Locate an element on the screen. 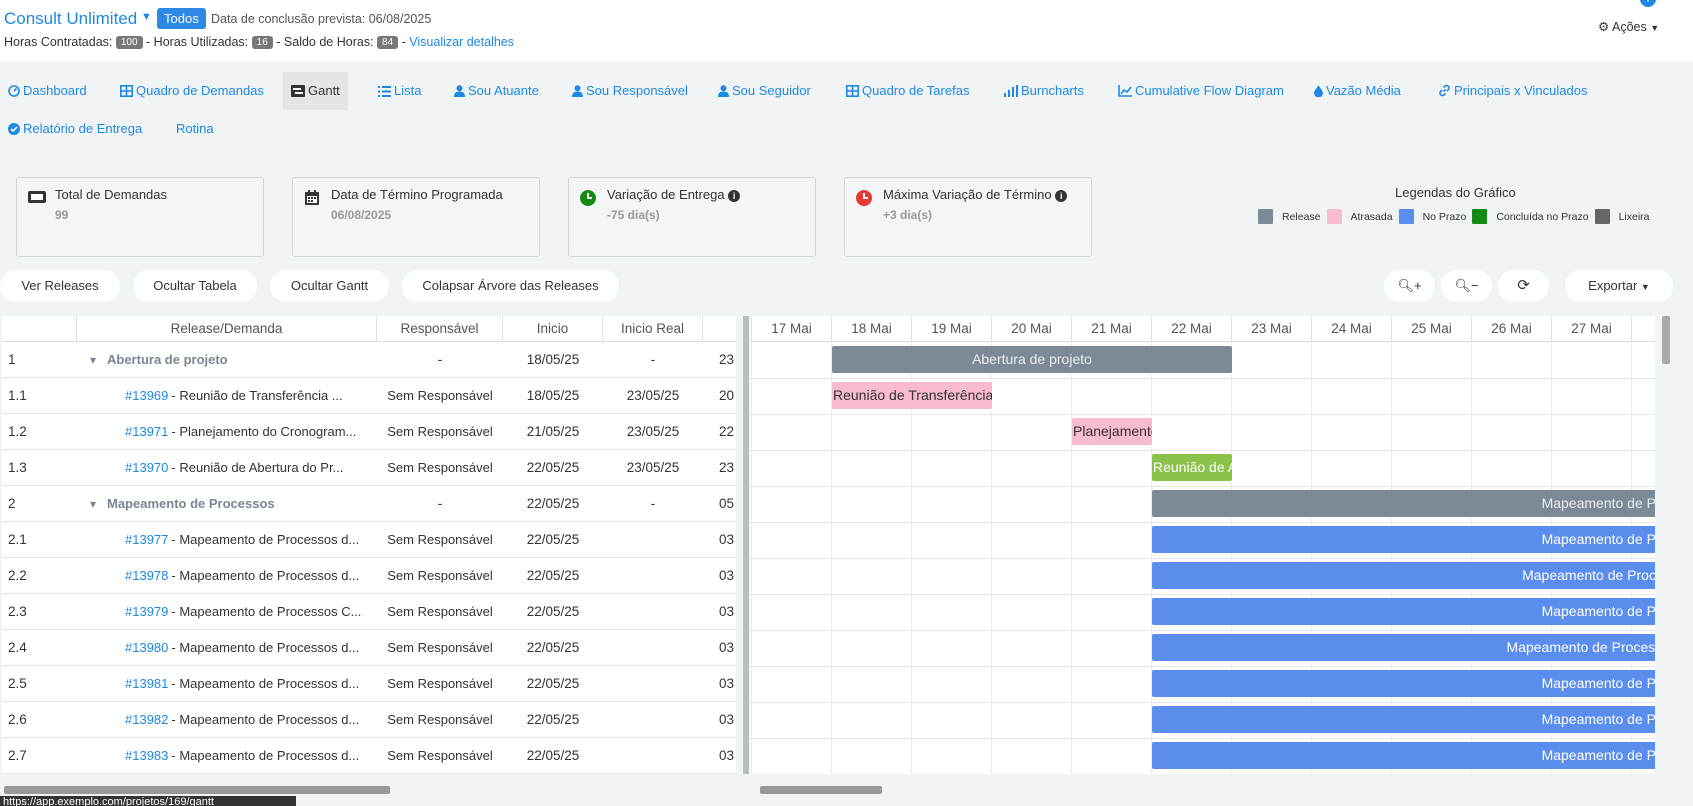 Image resolution: width=1693 pixels, height=806 pixels. tab-cumulative-flow-diagram: Cumulative Flow Diagram is located at coordinates (1201, 91).